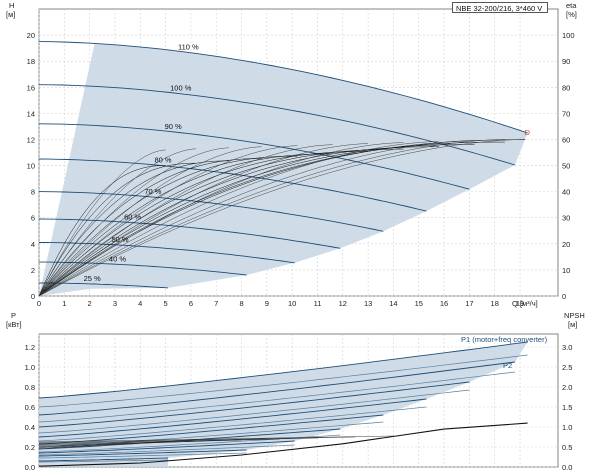  What do you see at coordinates (241, 303) in the screenshot?
I see `head-x-tick: 8` at bounding box center [241, 303].